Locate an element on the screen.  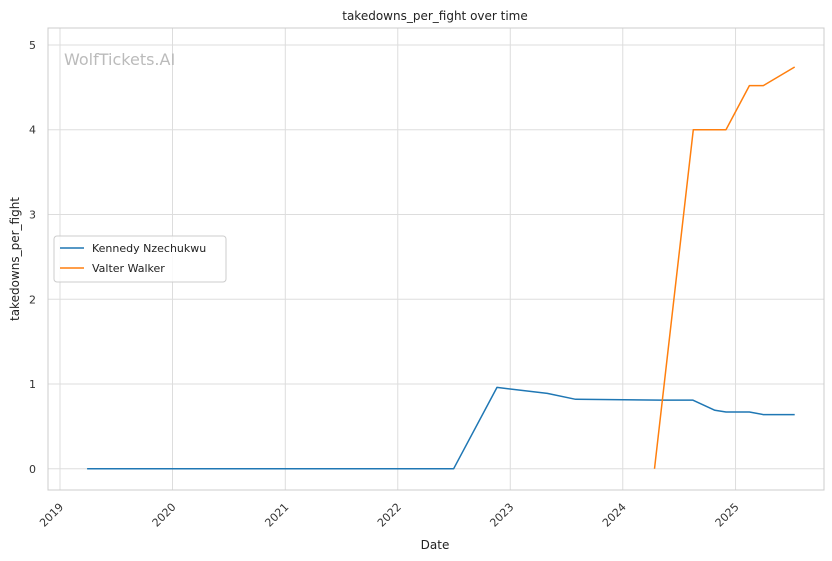
legend-box is located at coordinates (140, 259).